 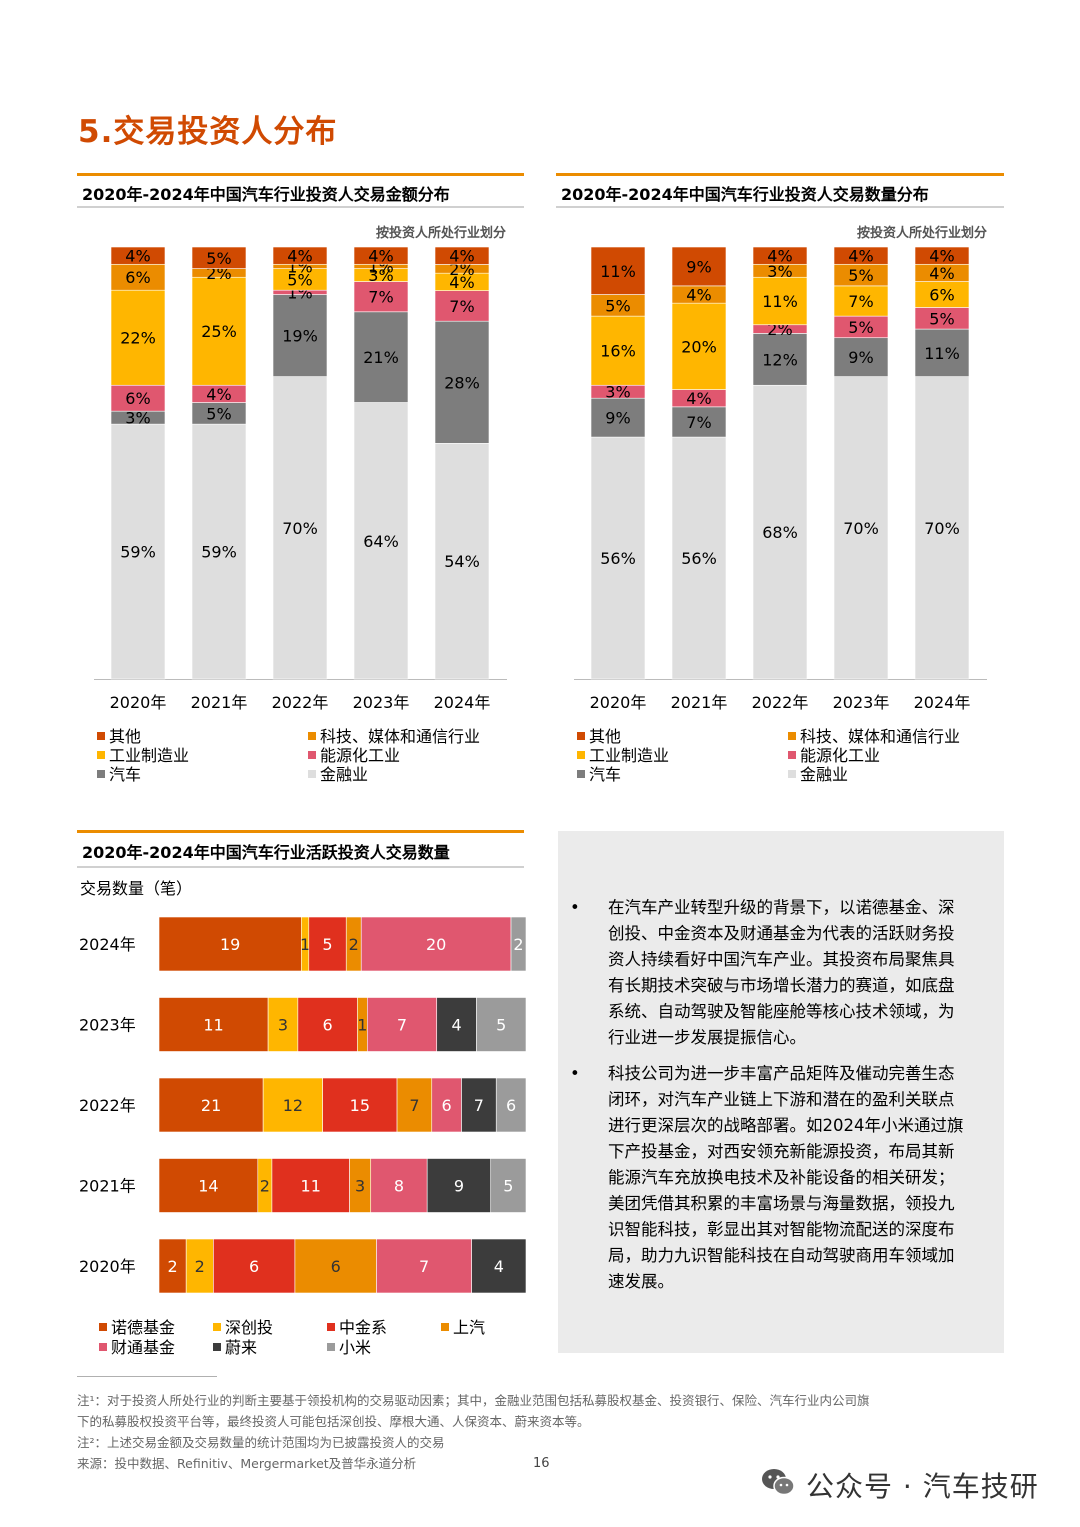 What do you see at coordinates (230, 944) in the screenshot?
I see `data-label: 19` at bounding box center [230, 944].